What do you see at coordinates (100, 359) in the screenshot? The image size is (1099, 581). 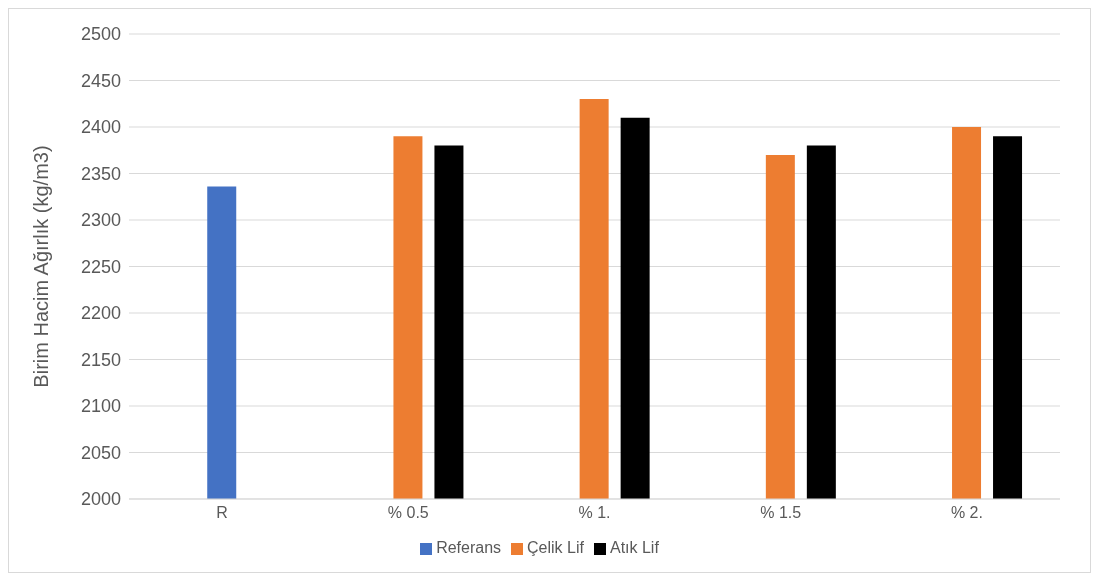 I see `y-tick-label: 2150` at bounding box center [100, 359].